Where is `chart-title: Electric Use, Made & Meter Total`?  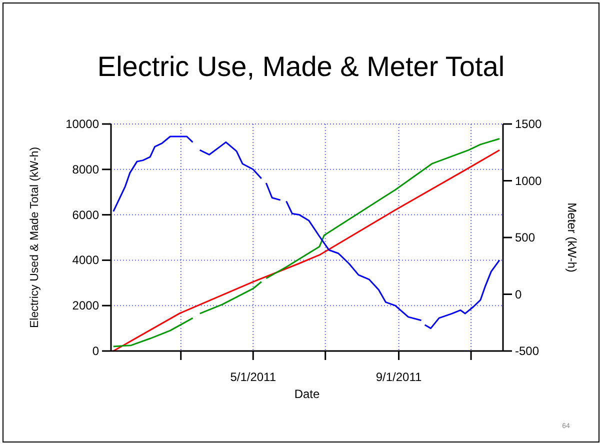 chart-title: Electric Use, Made & Meter Total is located at coordinates (301, 66).